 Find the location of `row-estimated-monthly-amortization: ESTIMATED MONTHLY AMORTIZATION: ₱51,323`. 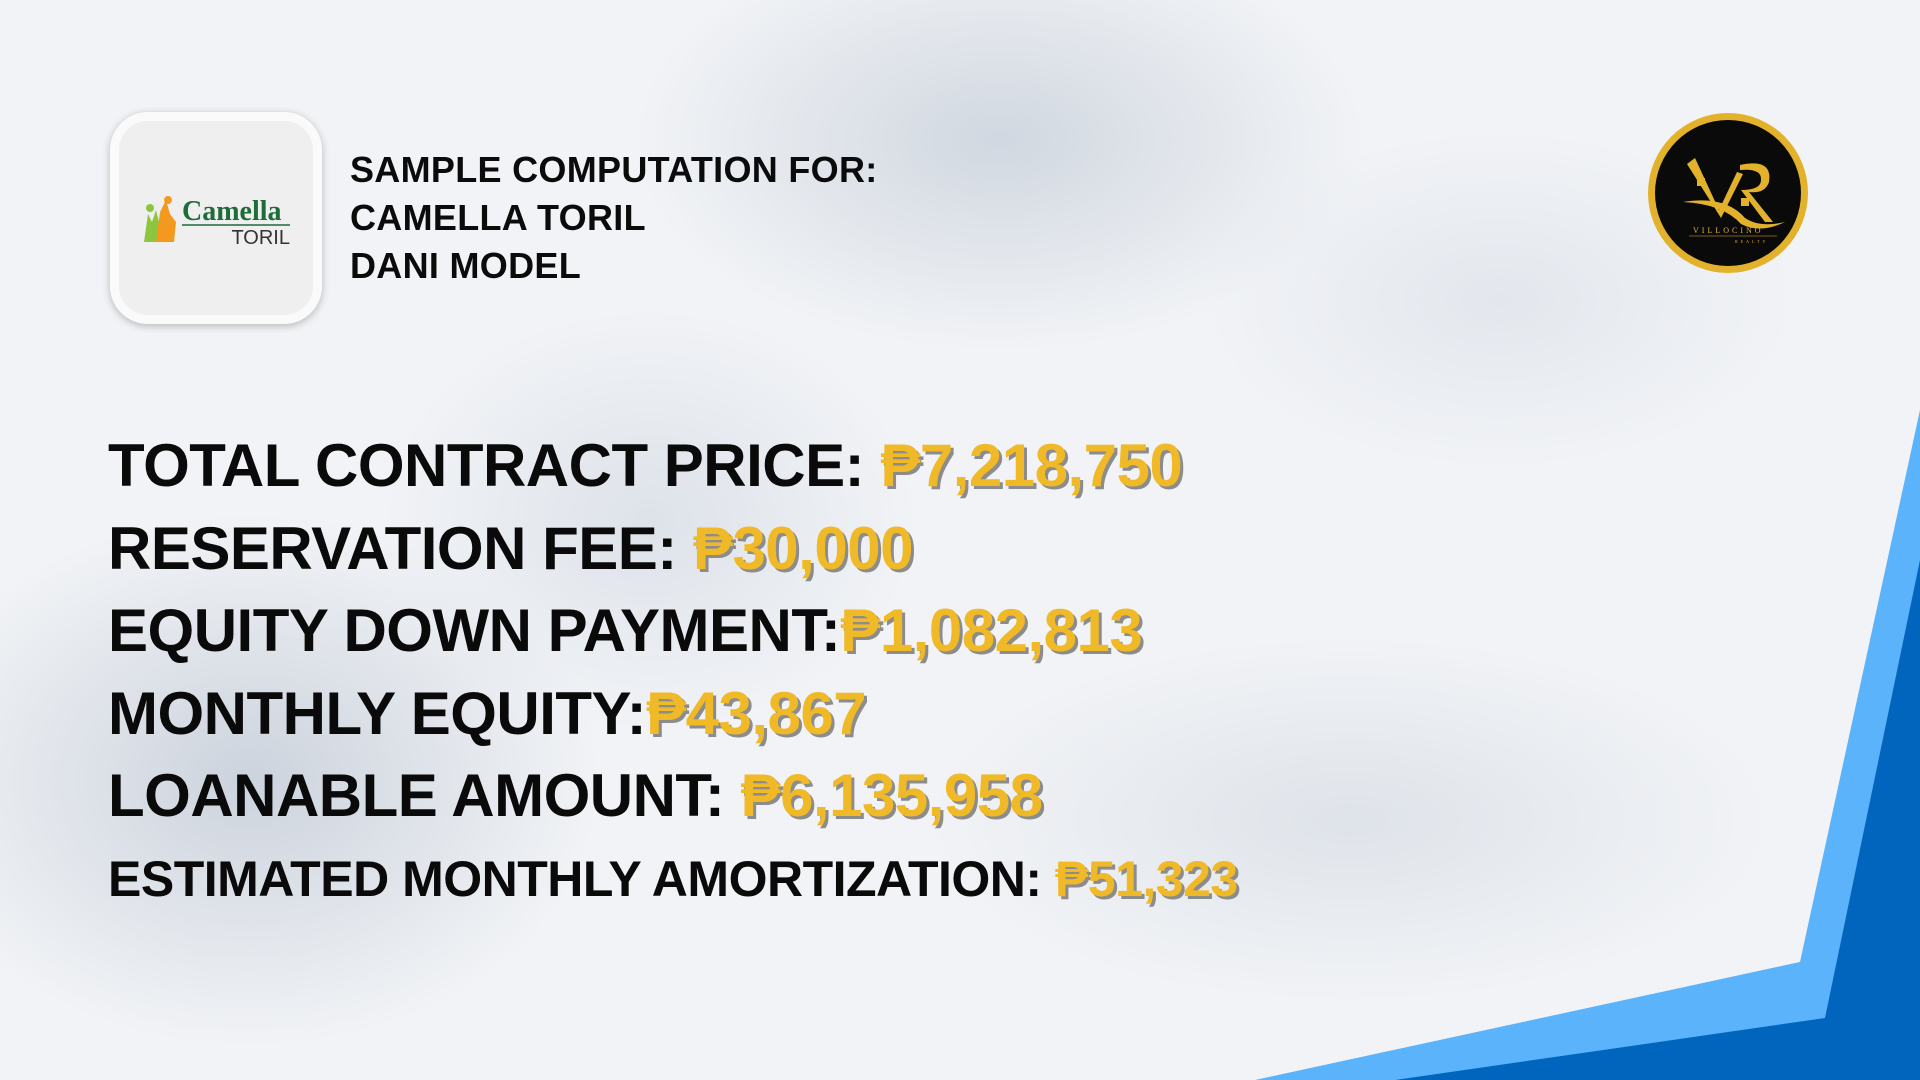

row-estimated-monthly-amortization: ESTIMATED MONTHLY AMORTIZATION: ₱51,323 is located at coordinates (673, 879).